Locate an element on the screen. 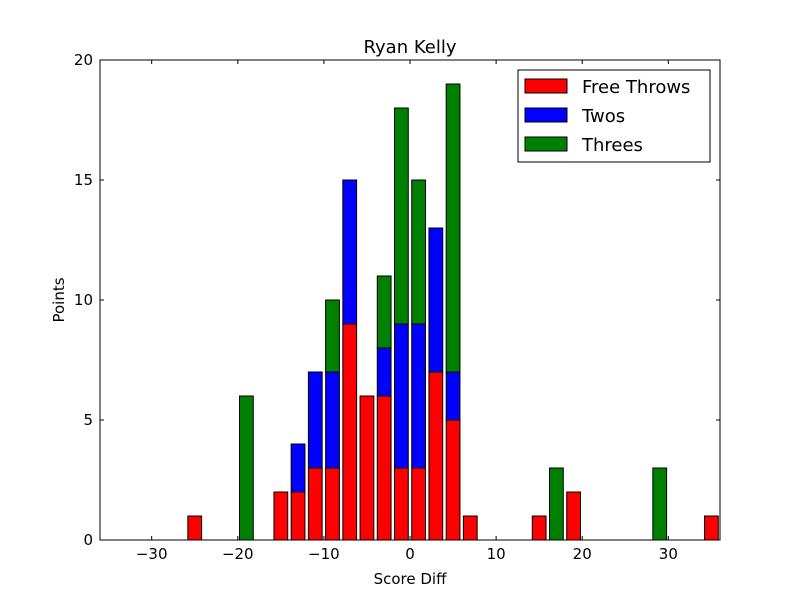  y-tick-label: 0 is located at coordinates (88, 540).